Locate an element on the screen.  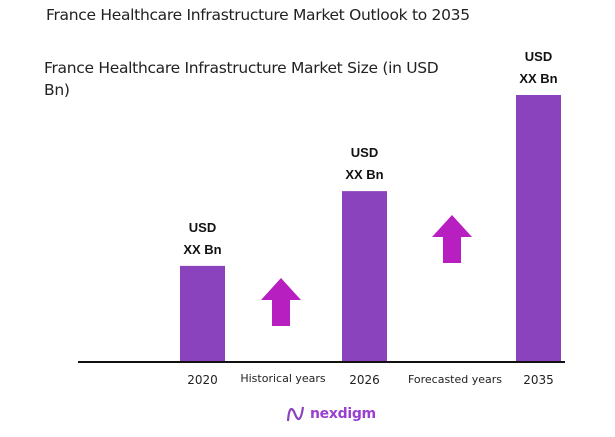
bar-2035 is located at coordinates (538, 228).